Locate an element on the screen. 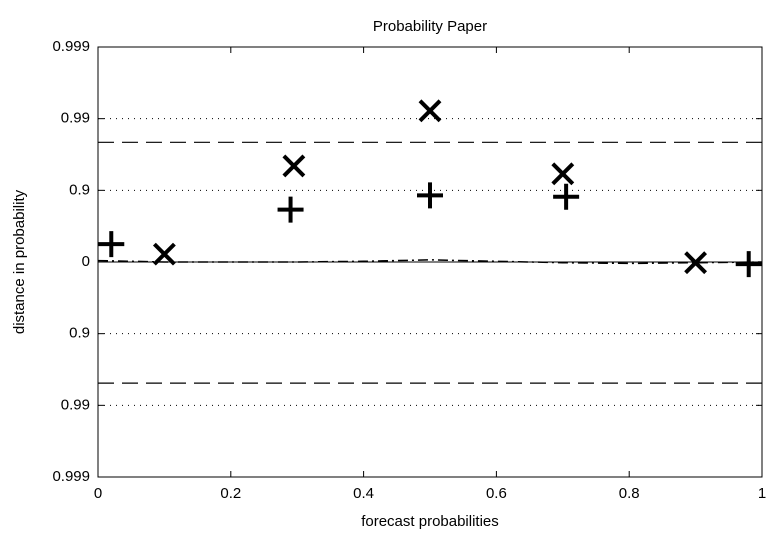  y-tick-label: 0 is located at coordinates (86, 261).